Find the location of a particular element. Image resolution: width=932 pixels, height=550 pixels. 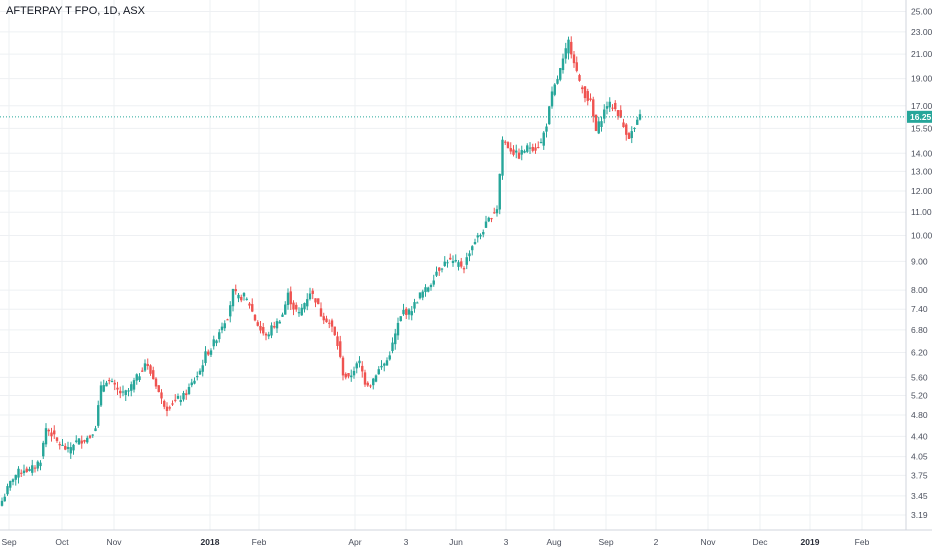

x-tick-label: Dec is located at coordinates (760, 542).